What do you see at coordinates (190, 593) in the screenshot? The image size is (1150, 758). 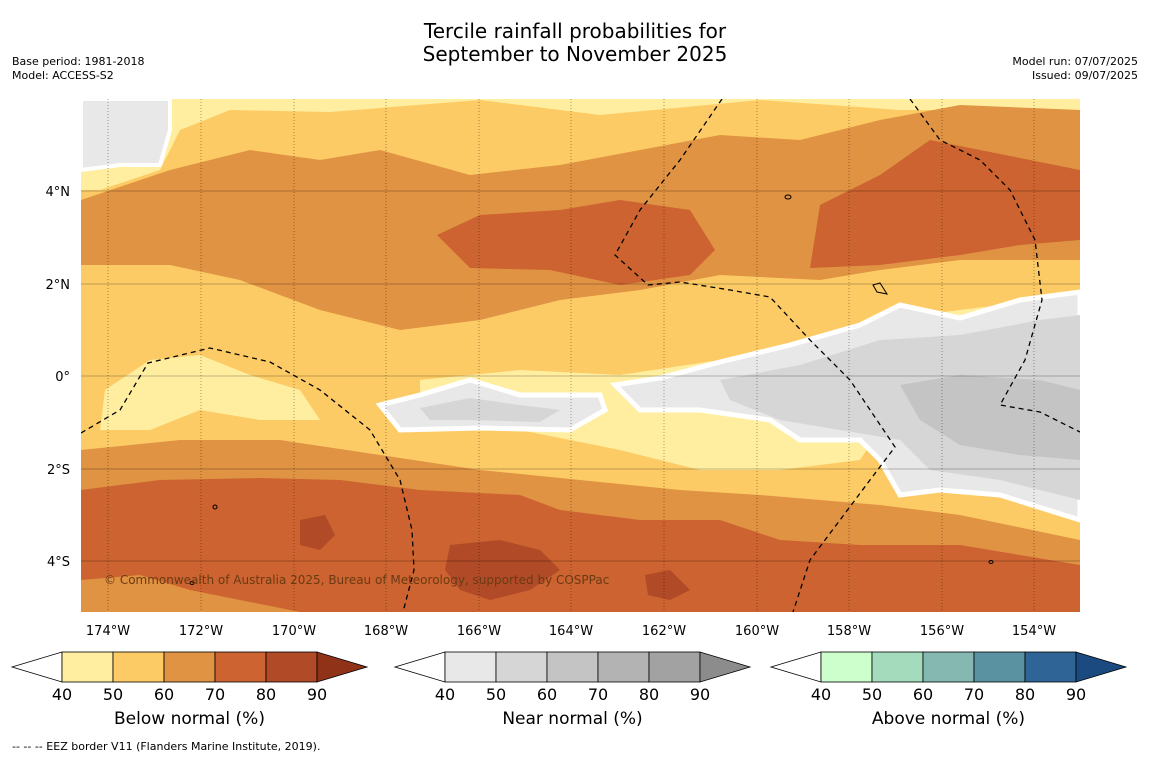 I see `fill-below-60-70-sw` at bounding box center [190, 593].